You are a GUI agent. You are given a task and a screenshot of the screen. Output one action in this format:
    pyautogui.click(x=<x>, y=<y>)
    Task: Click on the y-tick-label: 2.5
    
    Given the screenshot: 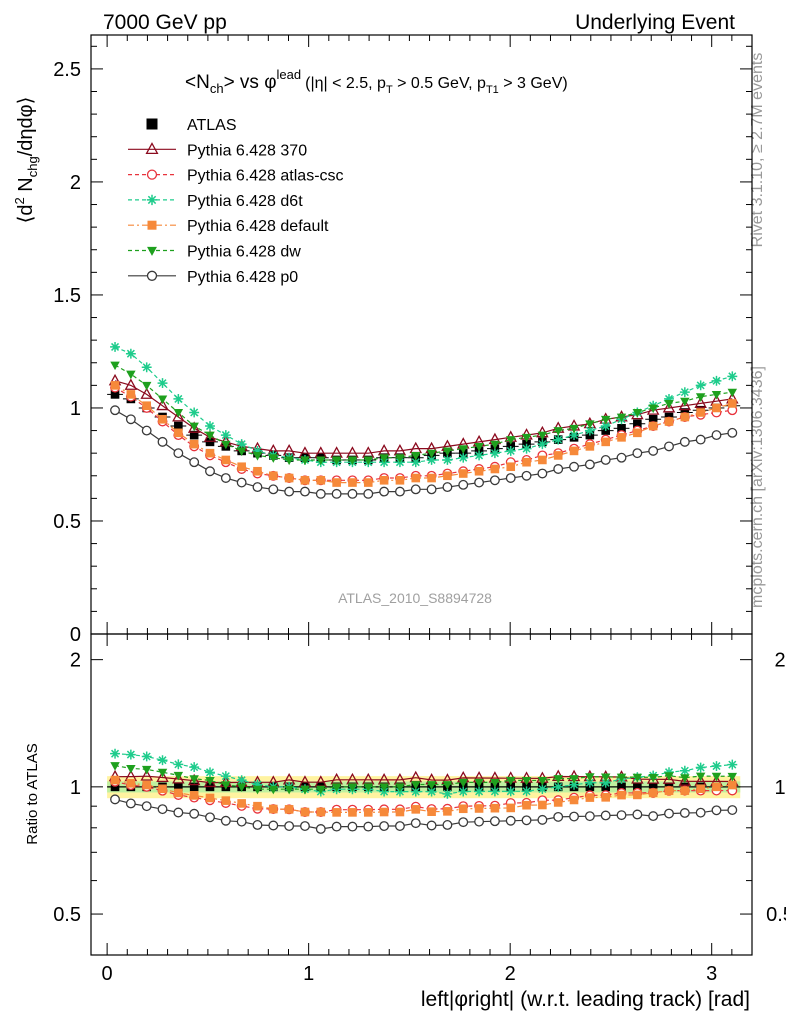 What is the action you would take?
    pyautogui.click(x=67, y=70)
    